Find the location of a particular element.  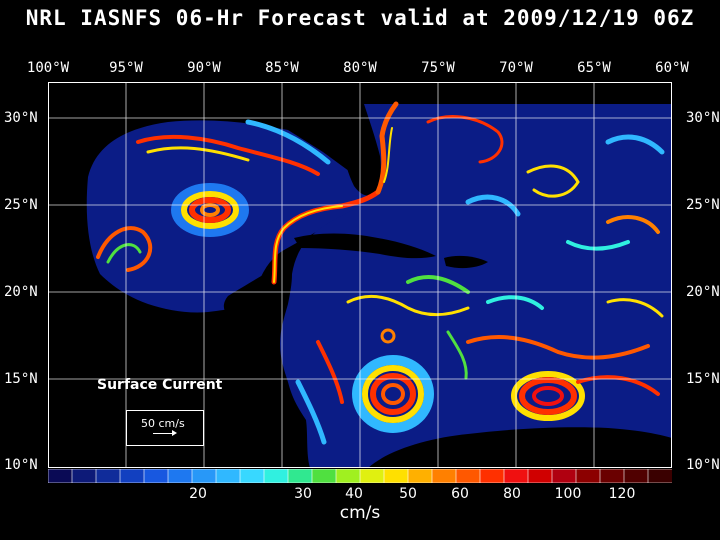

lon-label: 75°W is located at coordinates (438, 68).